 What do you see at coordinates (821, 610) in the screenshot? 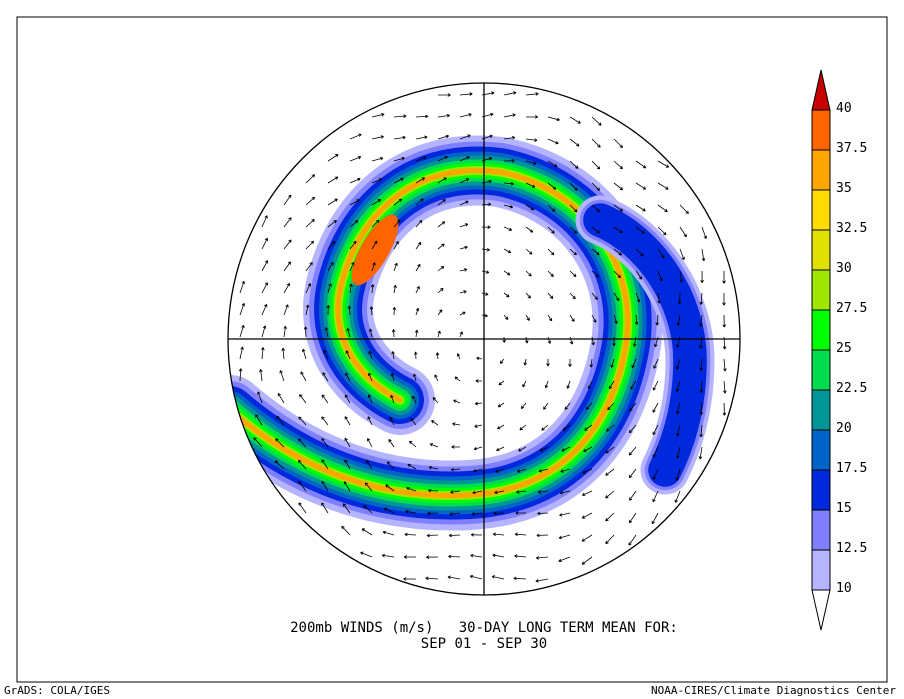
I see `colorbar-min-triangle` at bounding box center [821, 610].